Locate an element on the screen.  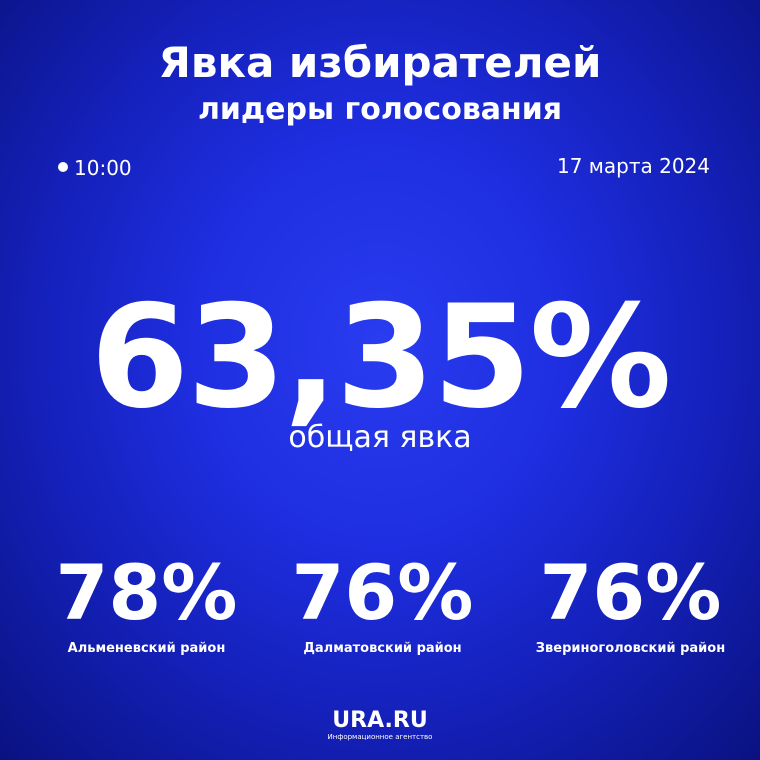
brand: URA.RU is located at coordinates (380, 720).